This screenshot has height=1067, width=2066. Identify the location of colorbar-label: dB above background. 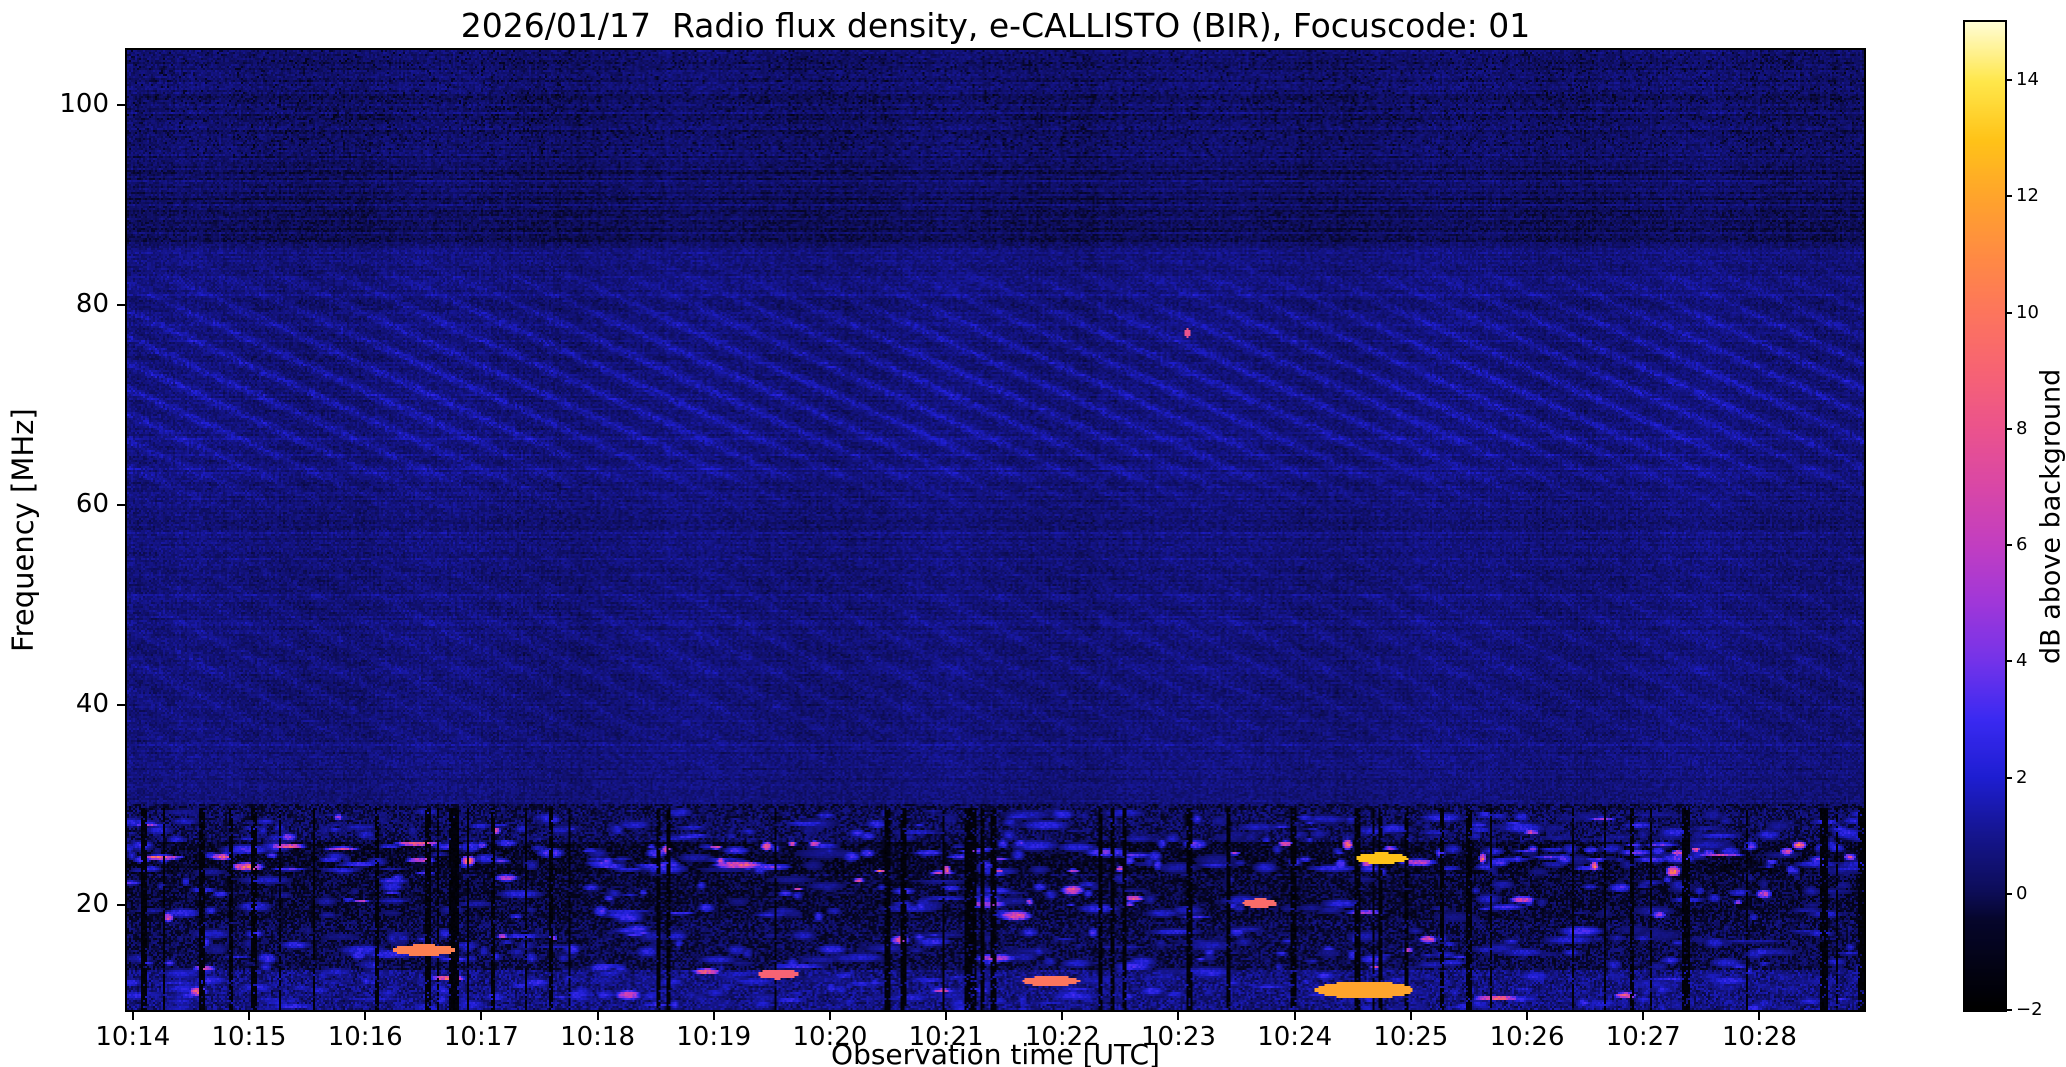
(2050, 516).